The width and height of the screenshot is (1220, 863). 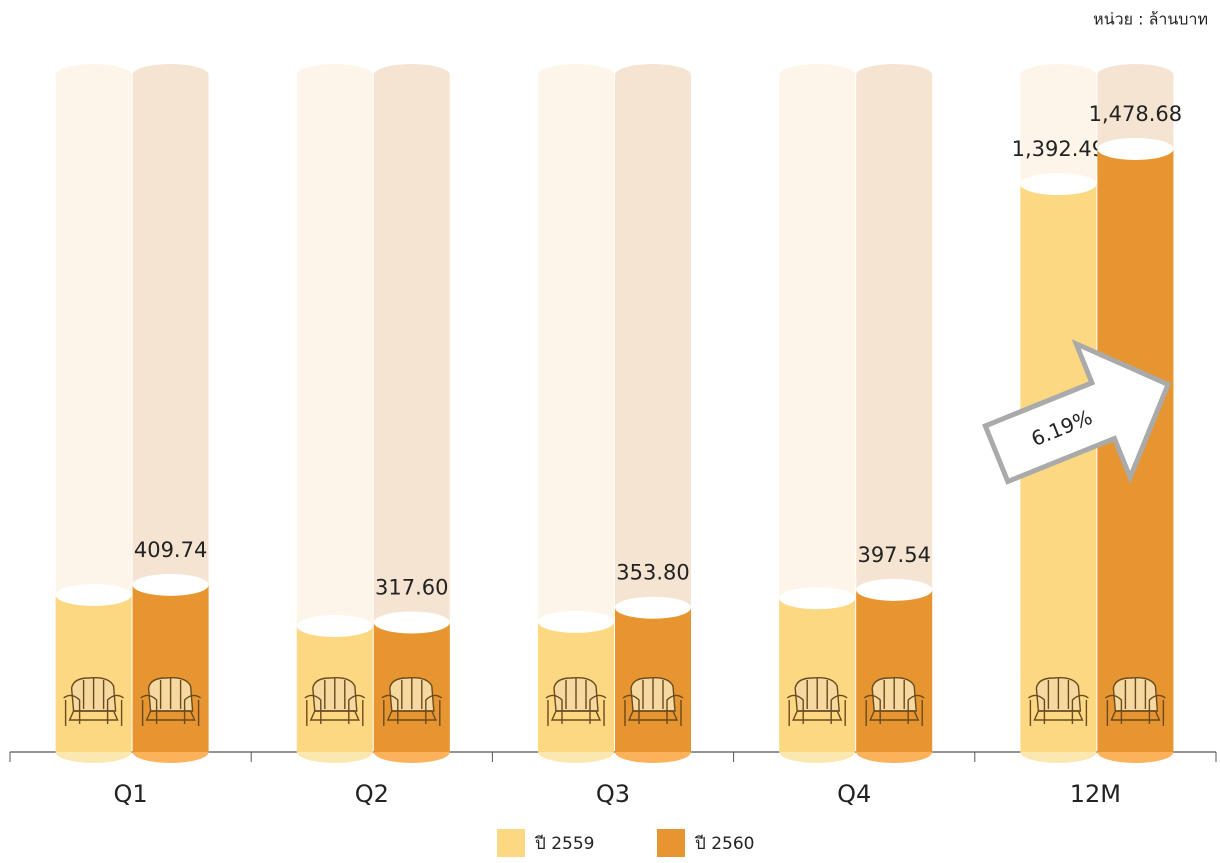 What do you see at coordinates (372, 794) in the screenshot?
I see `x-tick-label: Q2` at bounding box center [372, 794].